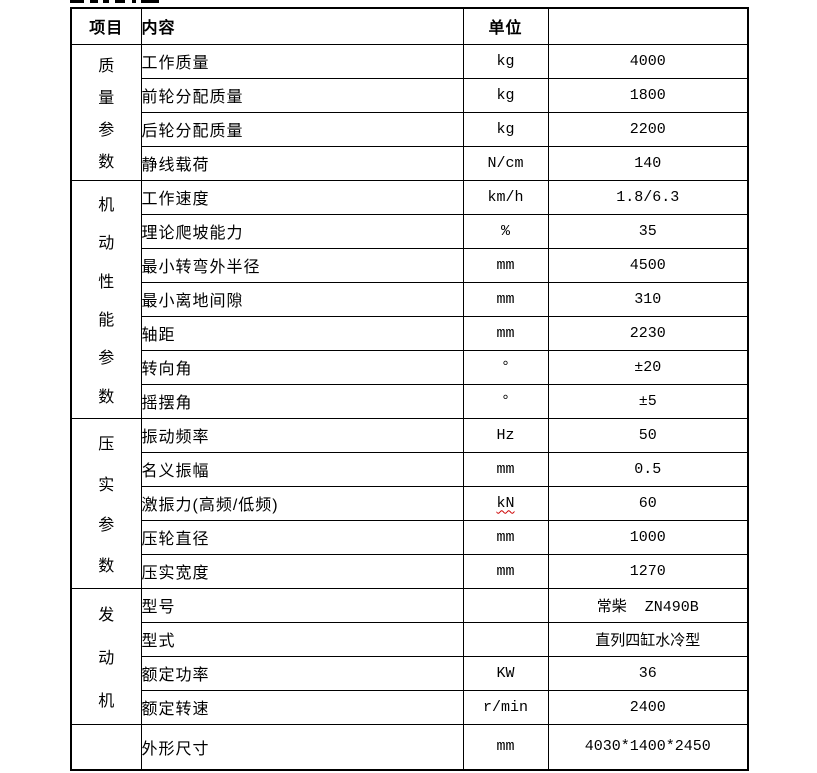 This screenshot has width=817, height=773. I want to click on spec-unit-text: km/h, so click(505, 197).